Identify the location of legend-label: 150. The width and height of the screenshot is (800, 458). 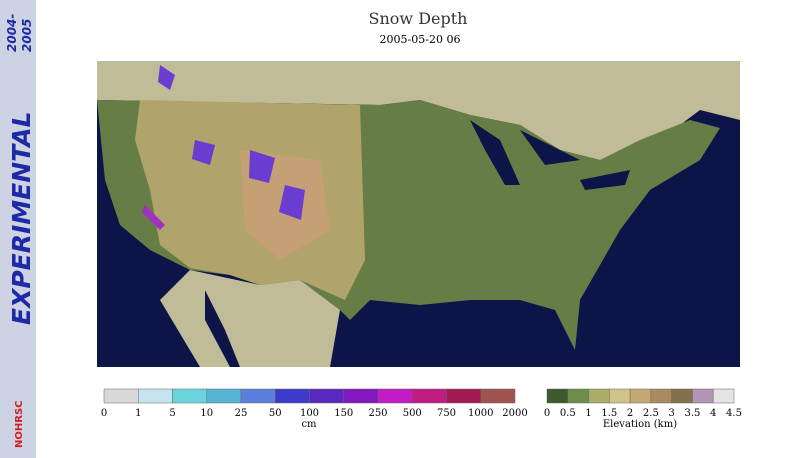
(343, 413).